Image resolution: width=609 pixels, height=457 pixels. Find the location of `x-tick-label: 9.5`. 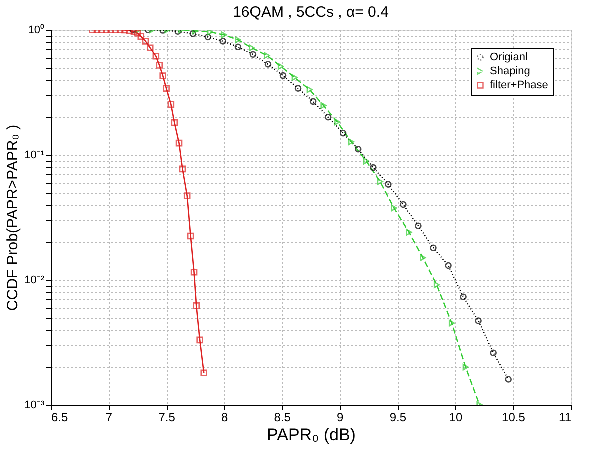

x-tick-label: 9.5 is located at coordinates (398, 417).